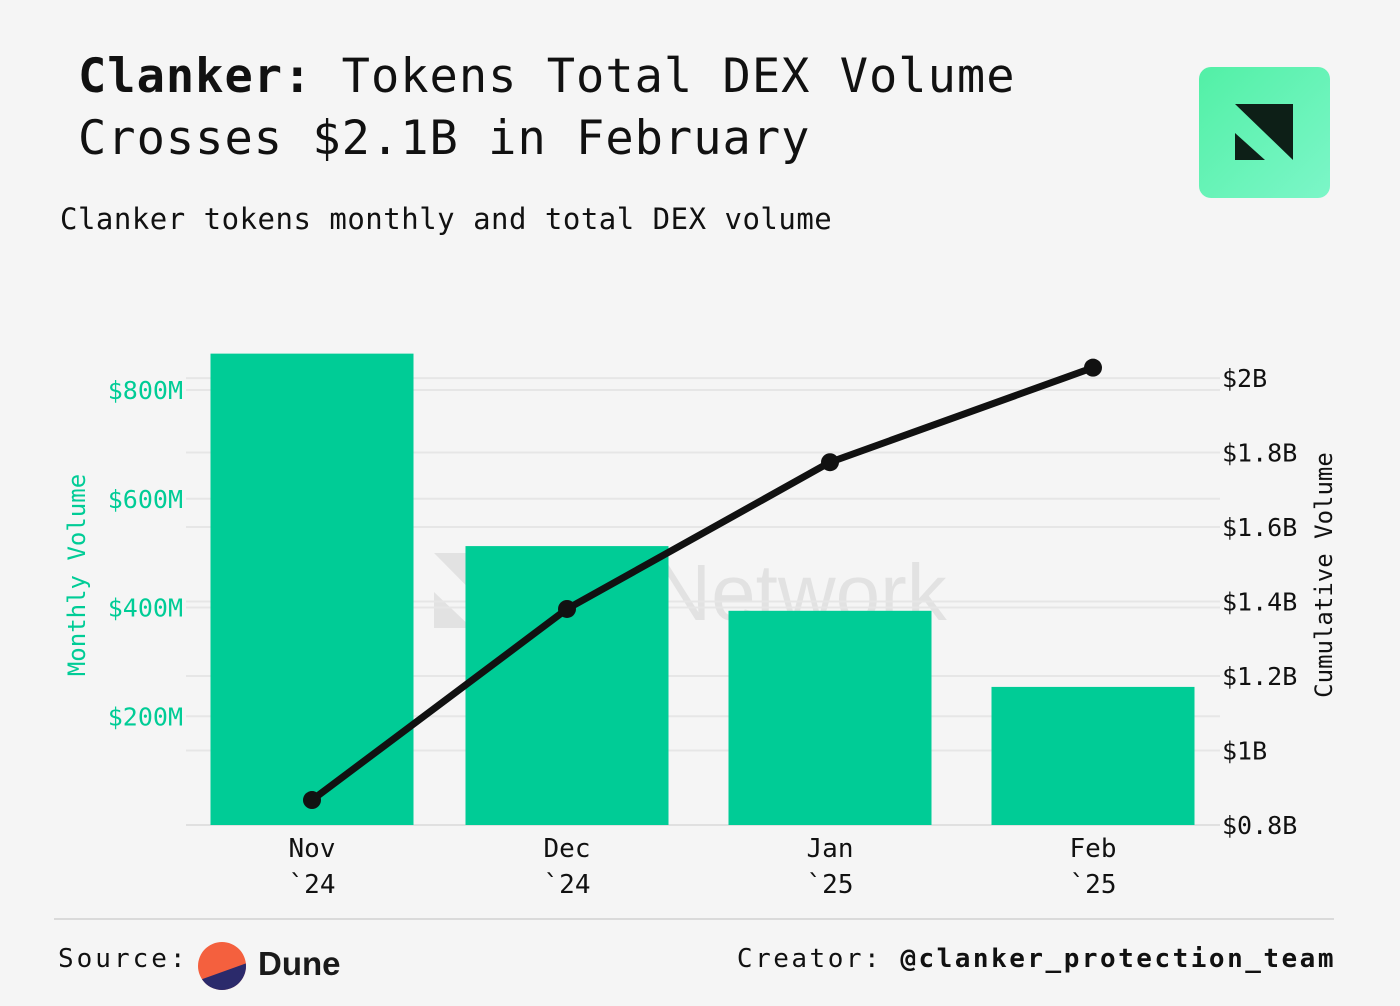  What do you see at coordinates (567, 867) in the screenshot?
I see `x-tick-label: Dec `24` at bounding box center [567, 867].